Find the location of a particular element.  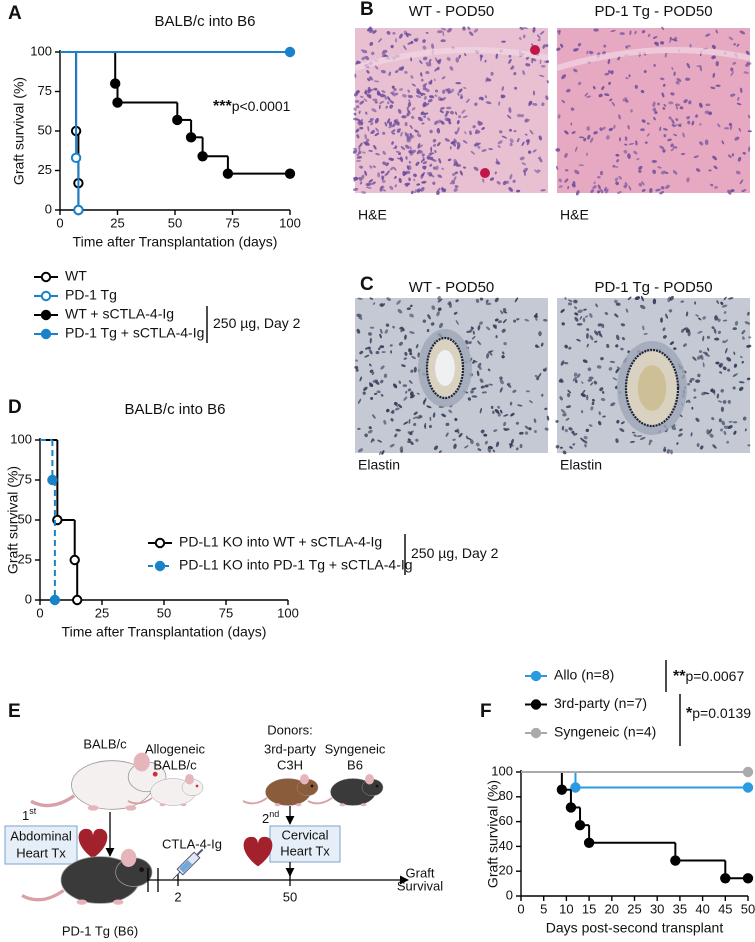

mouse-foot is located at coordinates (162, 805).